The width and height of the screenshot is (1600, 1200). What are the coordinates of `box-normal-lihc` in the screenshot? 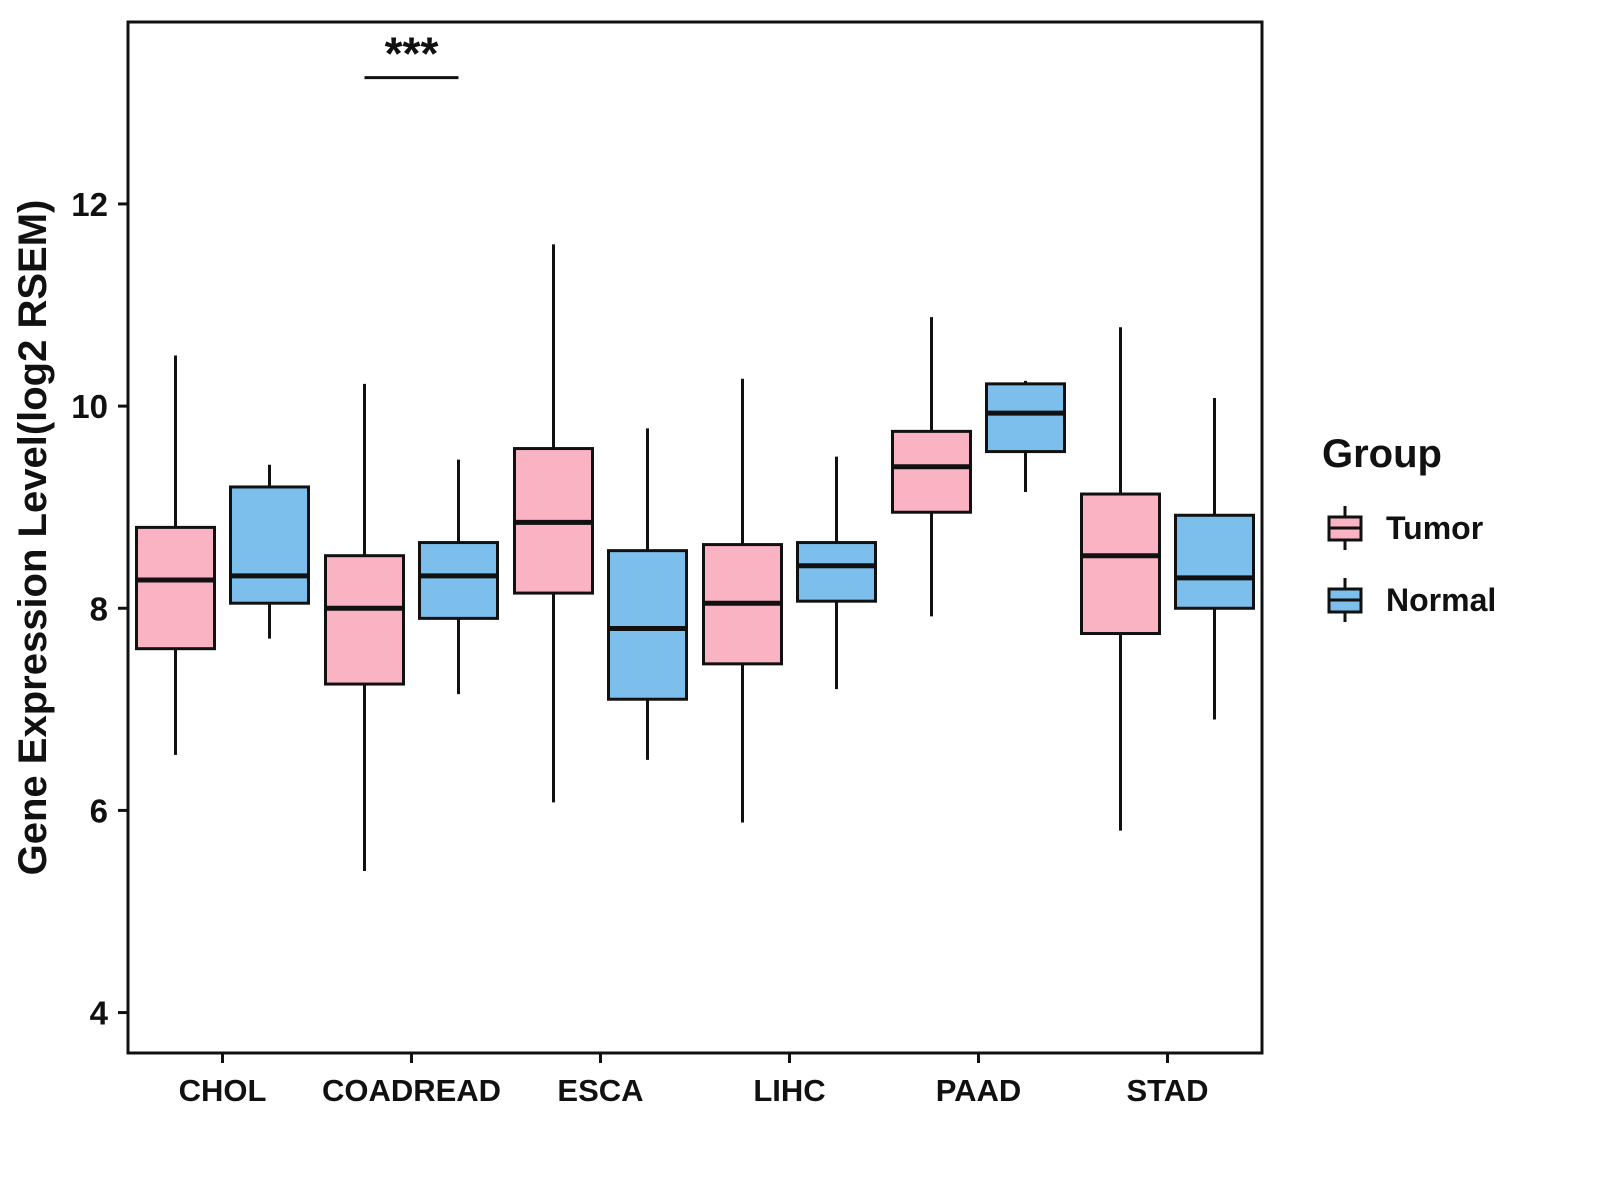 It's located at (836, 572).